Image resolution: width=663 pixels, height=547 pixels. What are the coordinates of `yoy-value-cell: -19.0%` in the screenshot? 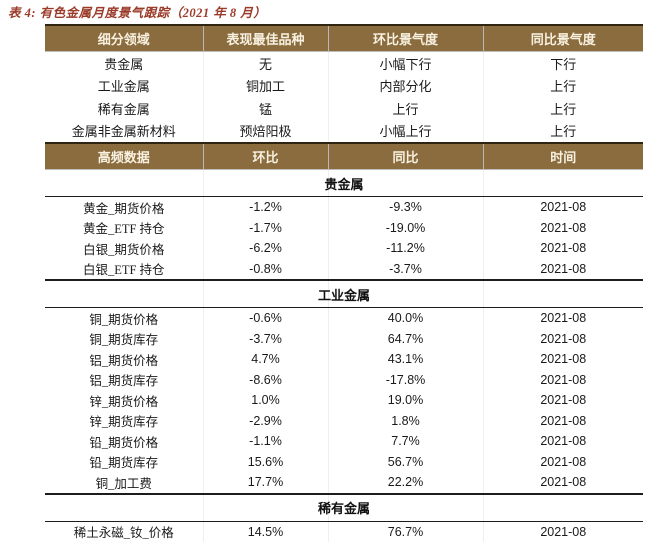 It's located at (405, 227).